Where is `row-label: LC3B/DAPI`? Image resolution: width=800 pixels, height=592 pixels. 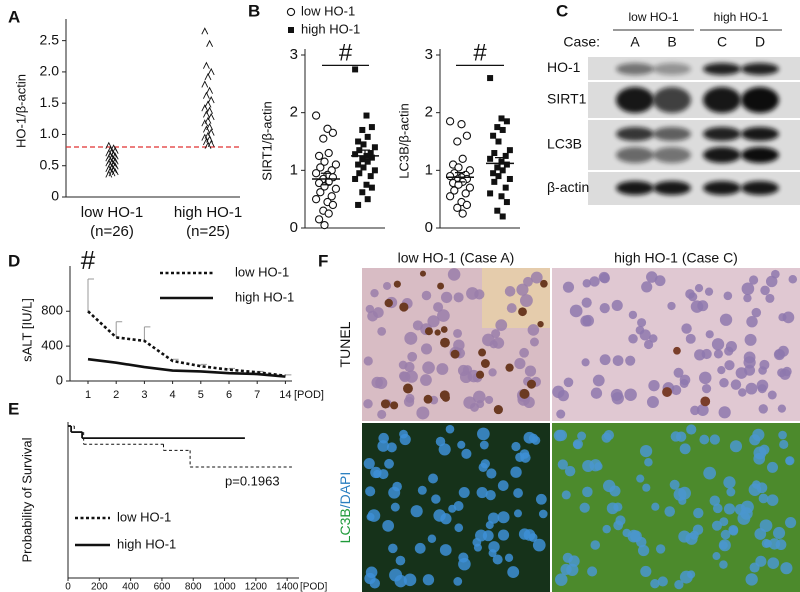
row-label: LC3B/DAPI is located at coordinates (345, 508).